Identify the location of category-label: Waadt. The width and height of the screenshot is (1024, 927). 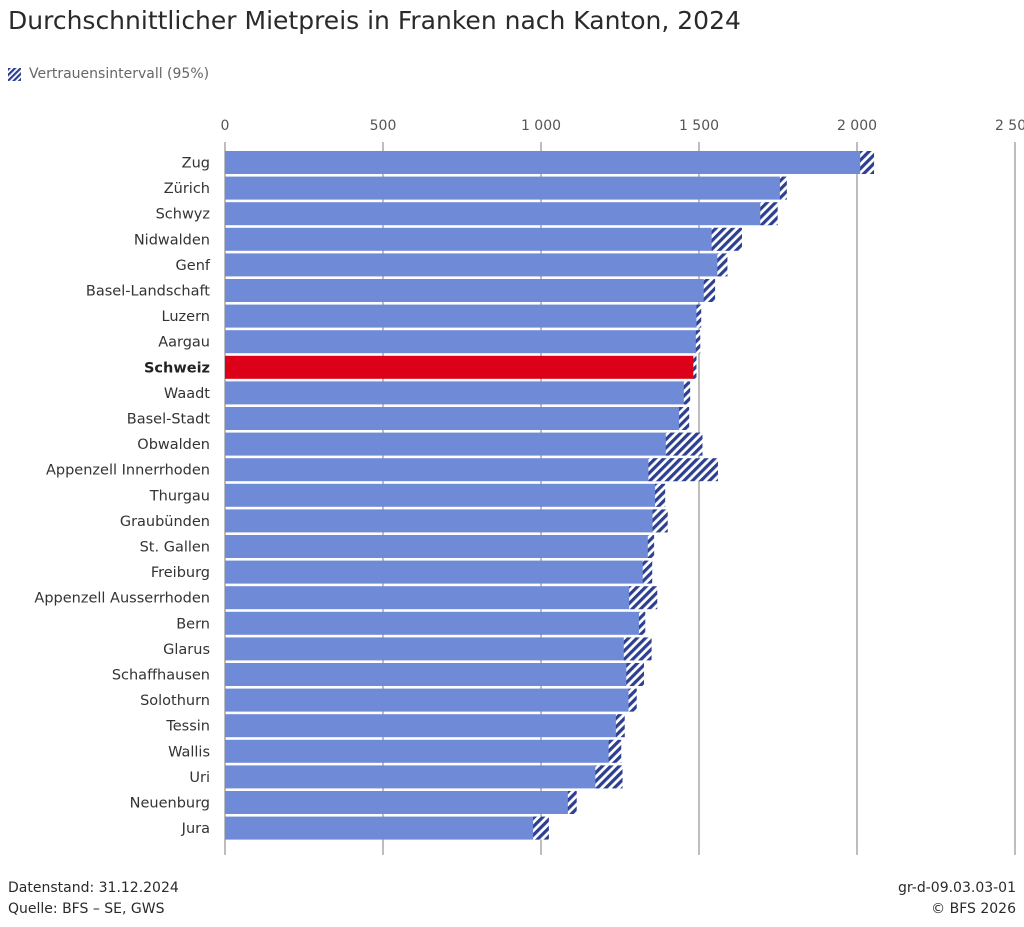
(187, 394).